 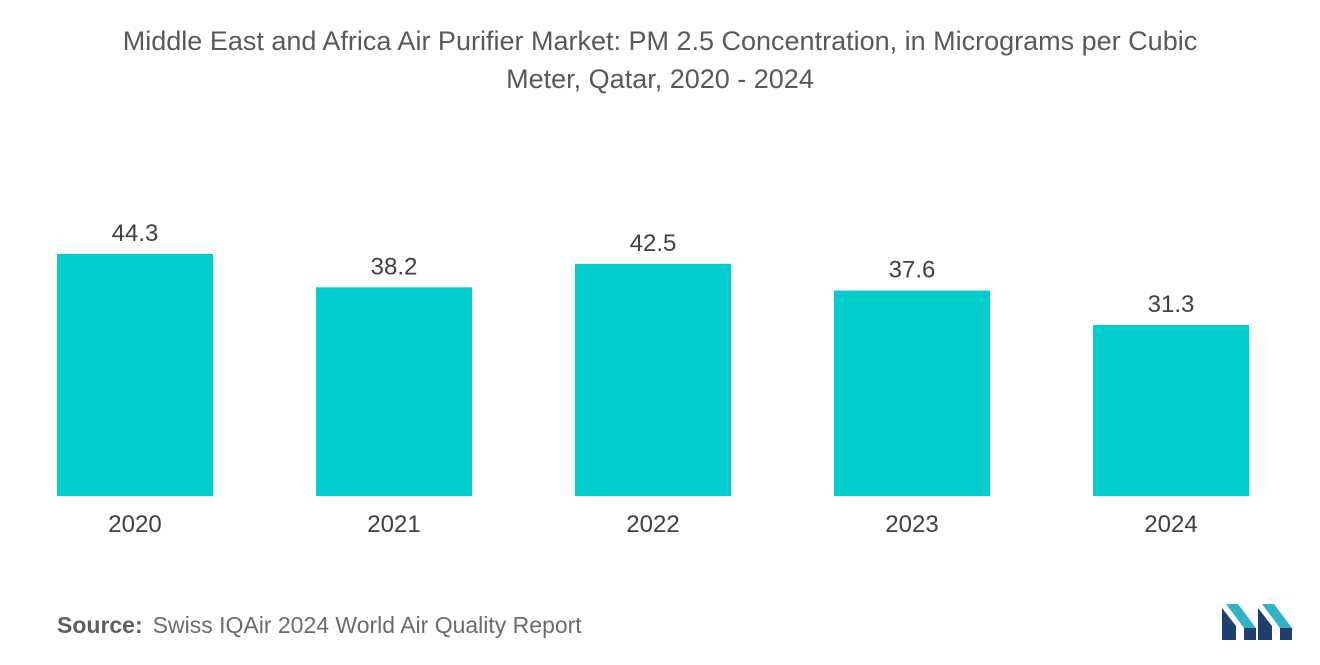 What do you see at coordinates (911, 524) in the screenshot?
I see `x-tick-label-2023: 2023` at bounding box center [911, 524].